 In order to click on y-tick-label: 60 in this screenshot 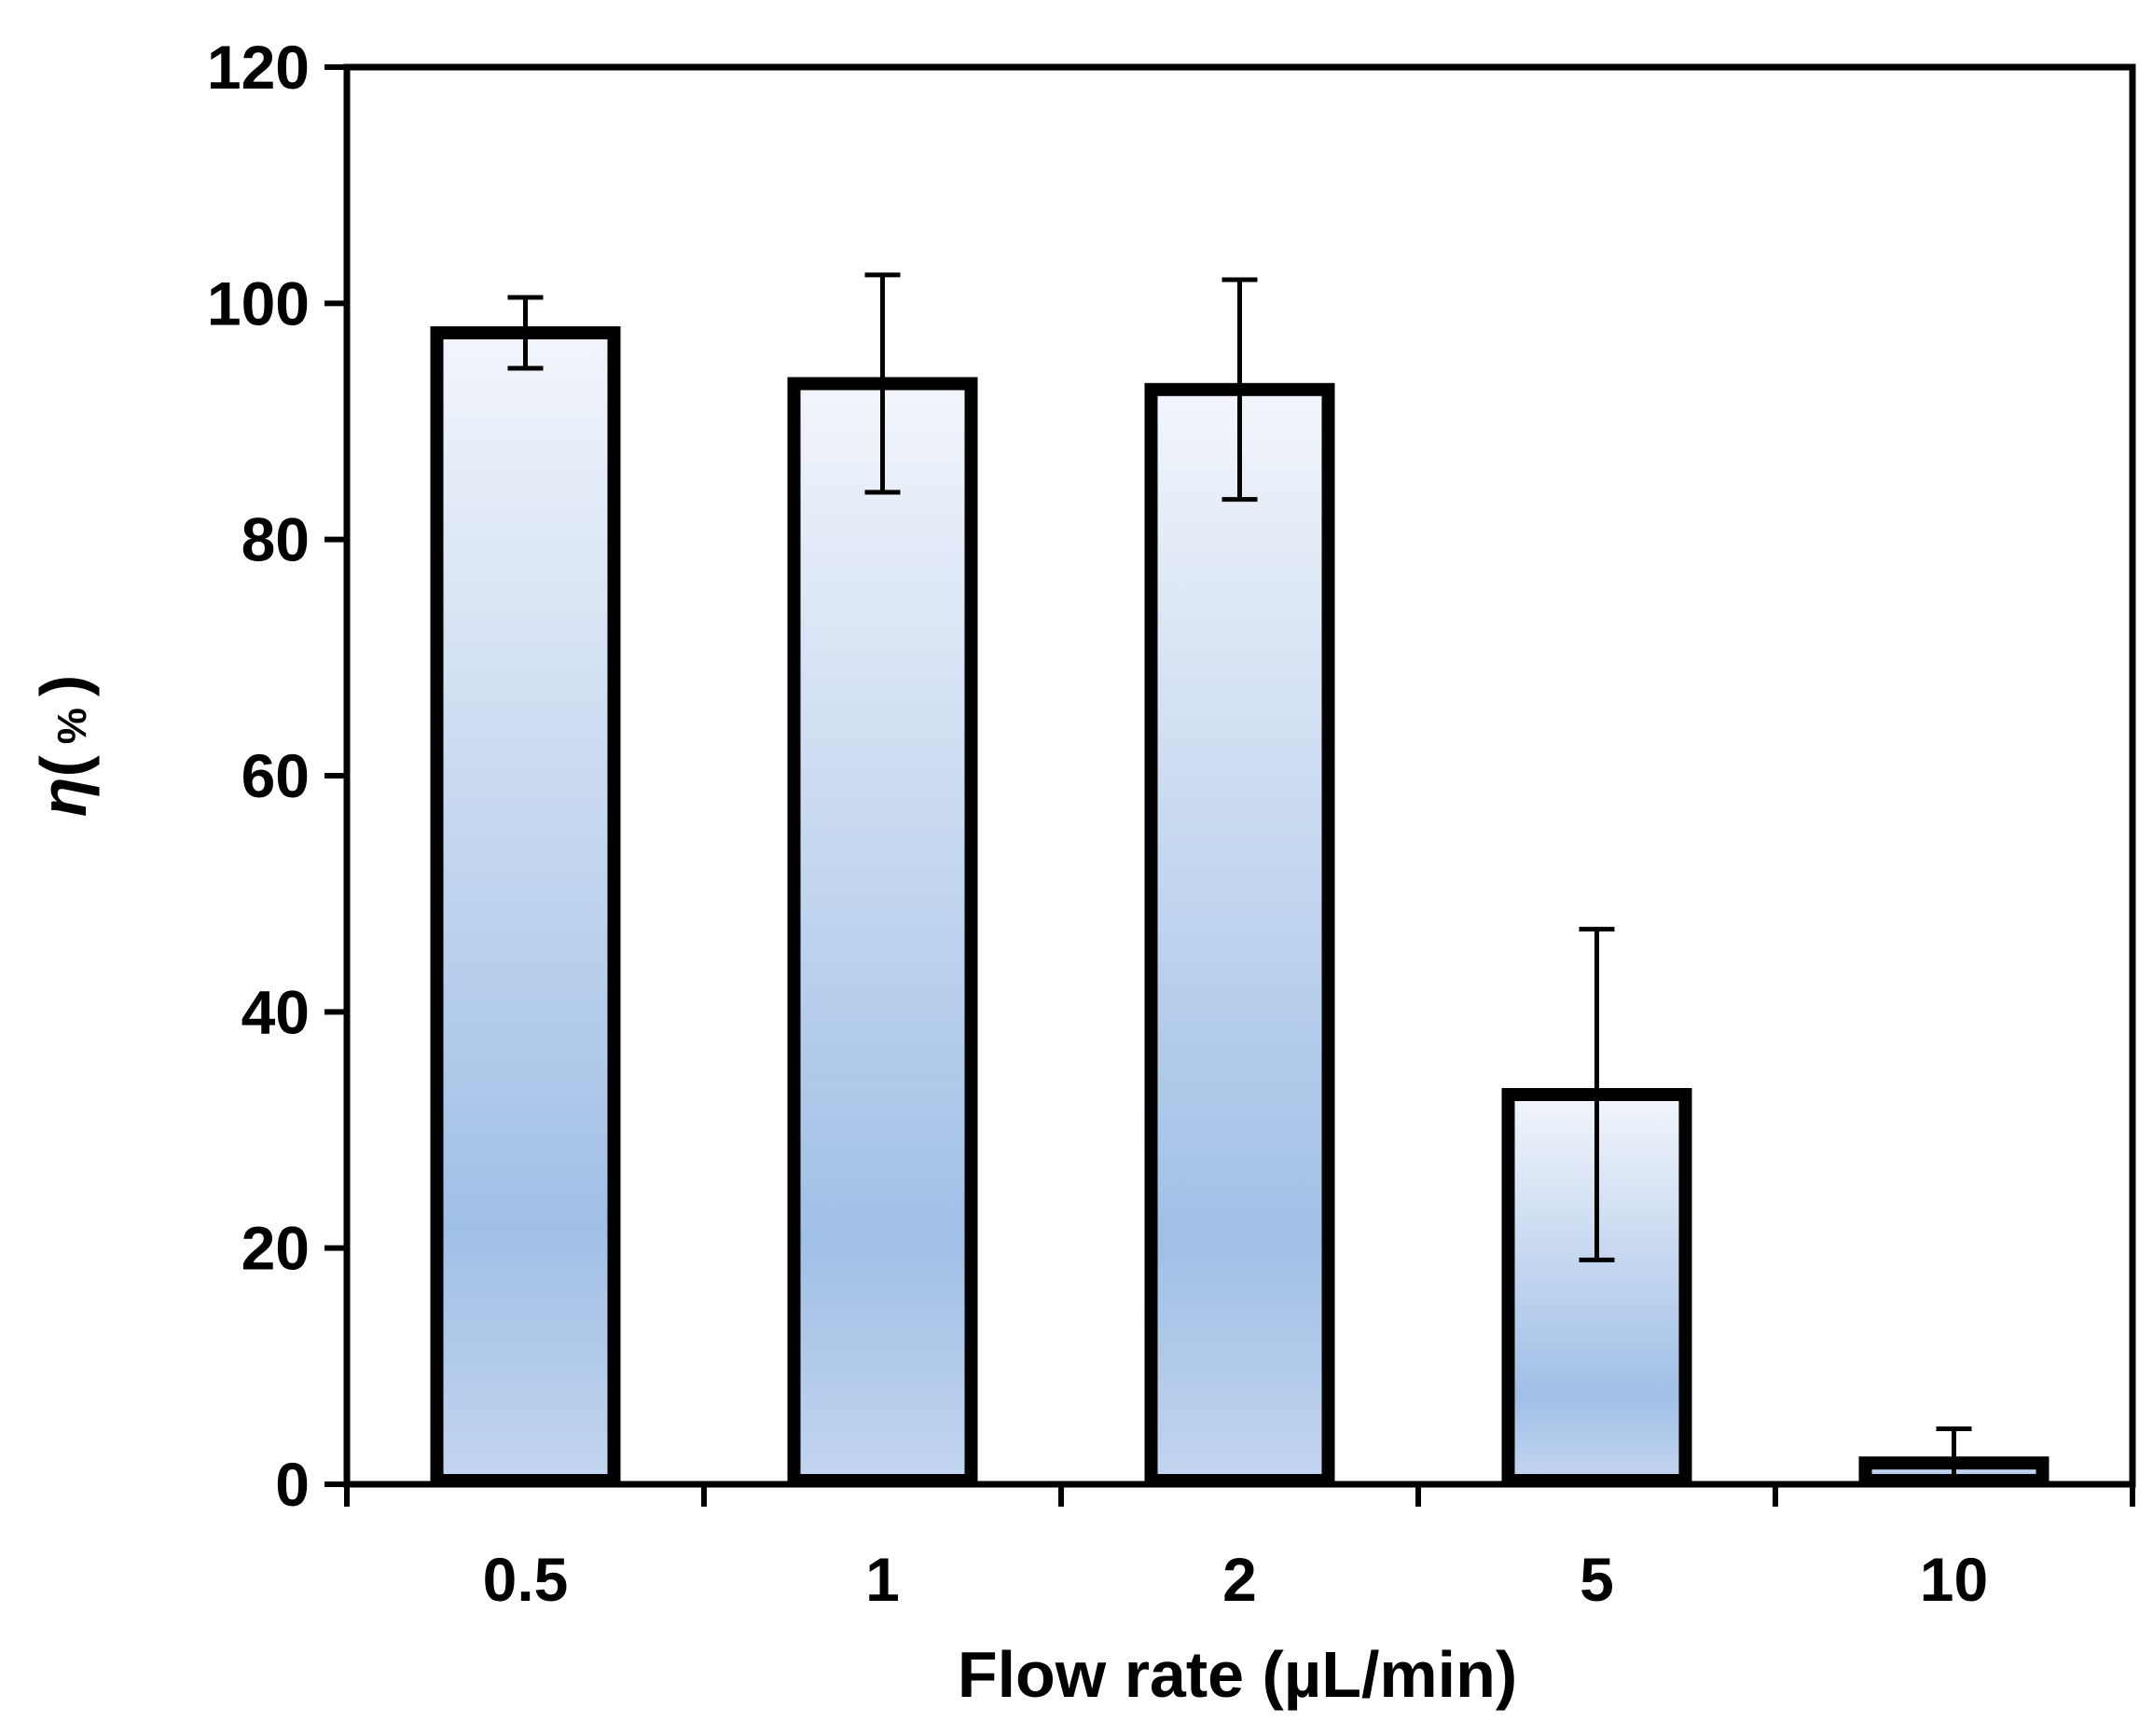, I will do `click(276, 775)`.